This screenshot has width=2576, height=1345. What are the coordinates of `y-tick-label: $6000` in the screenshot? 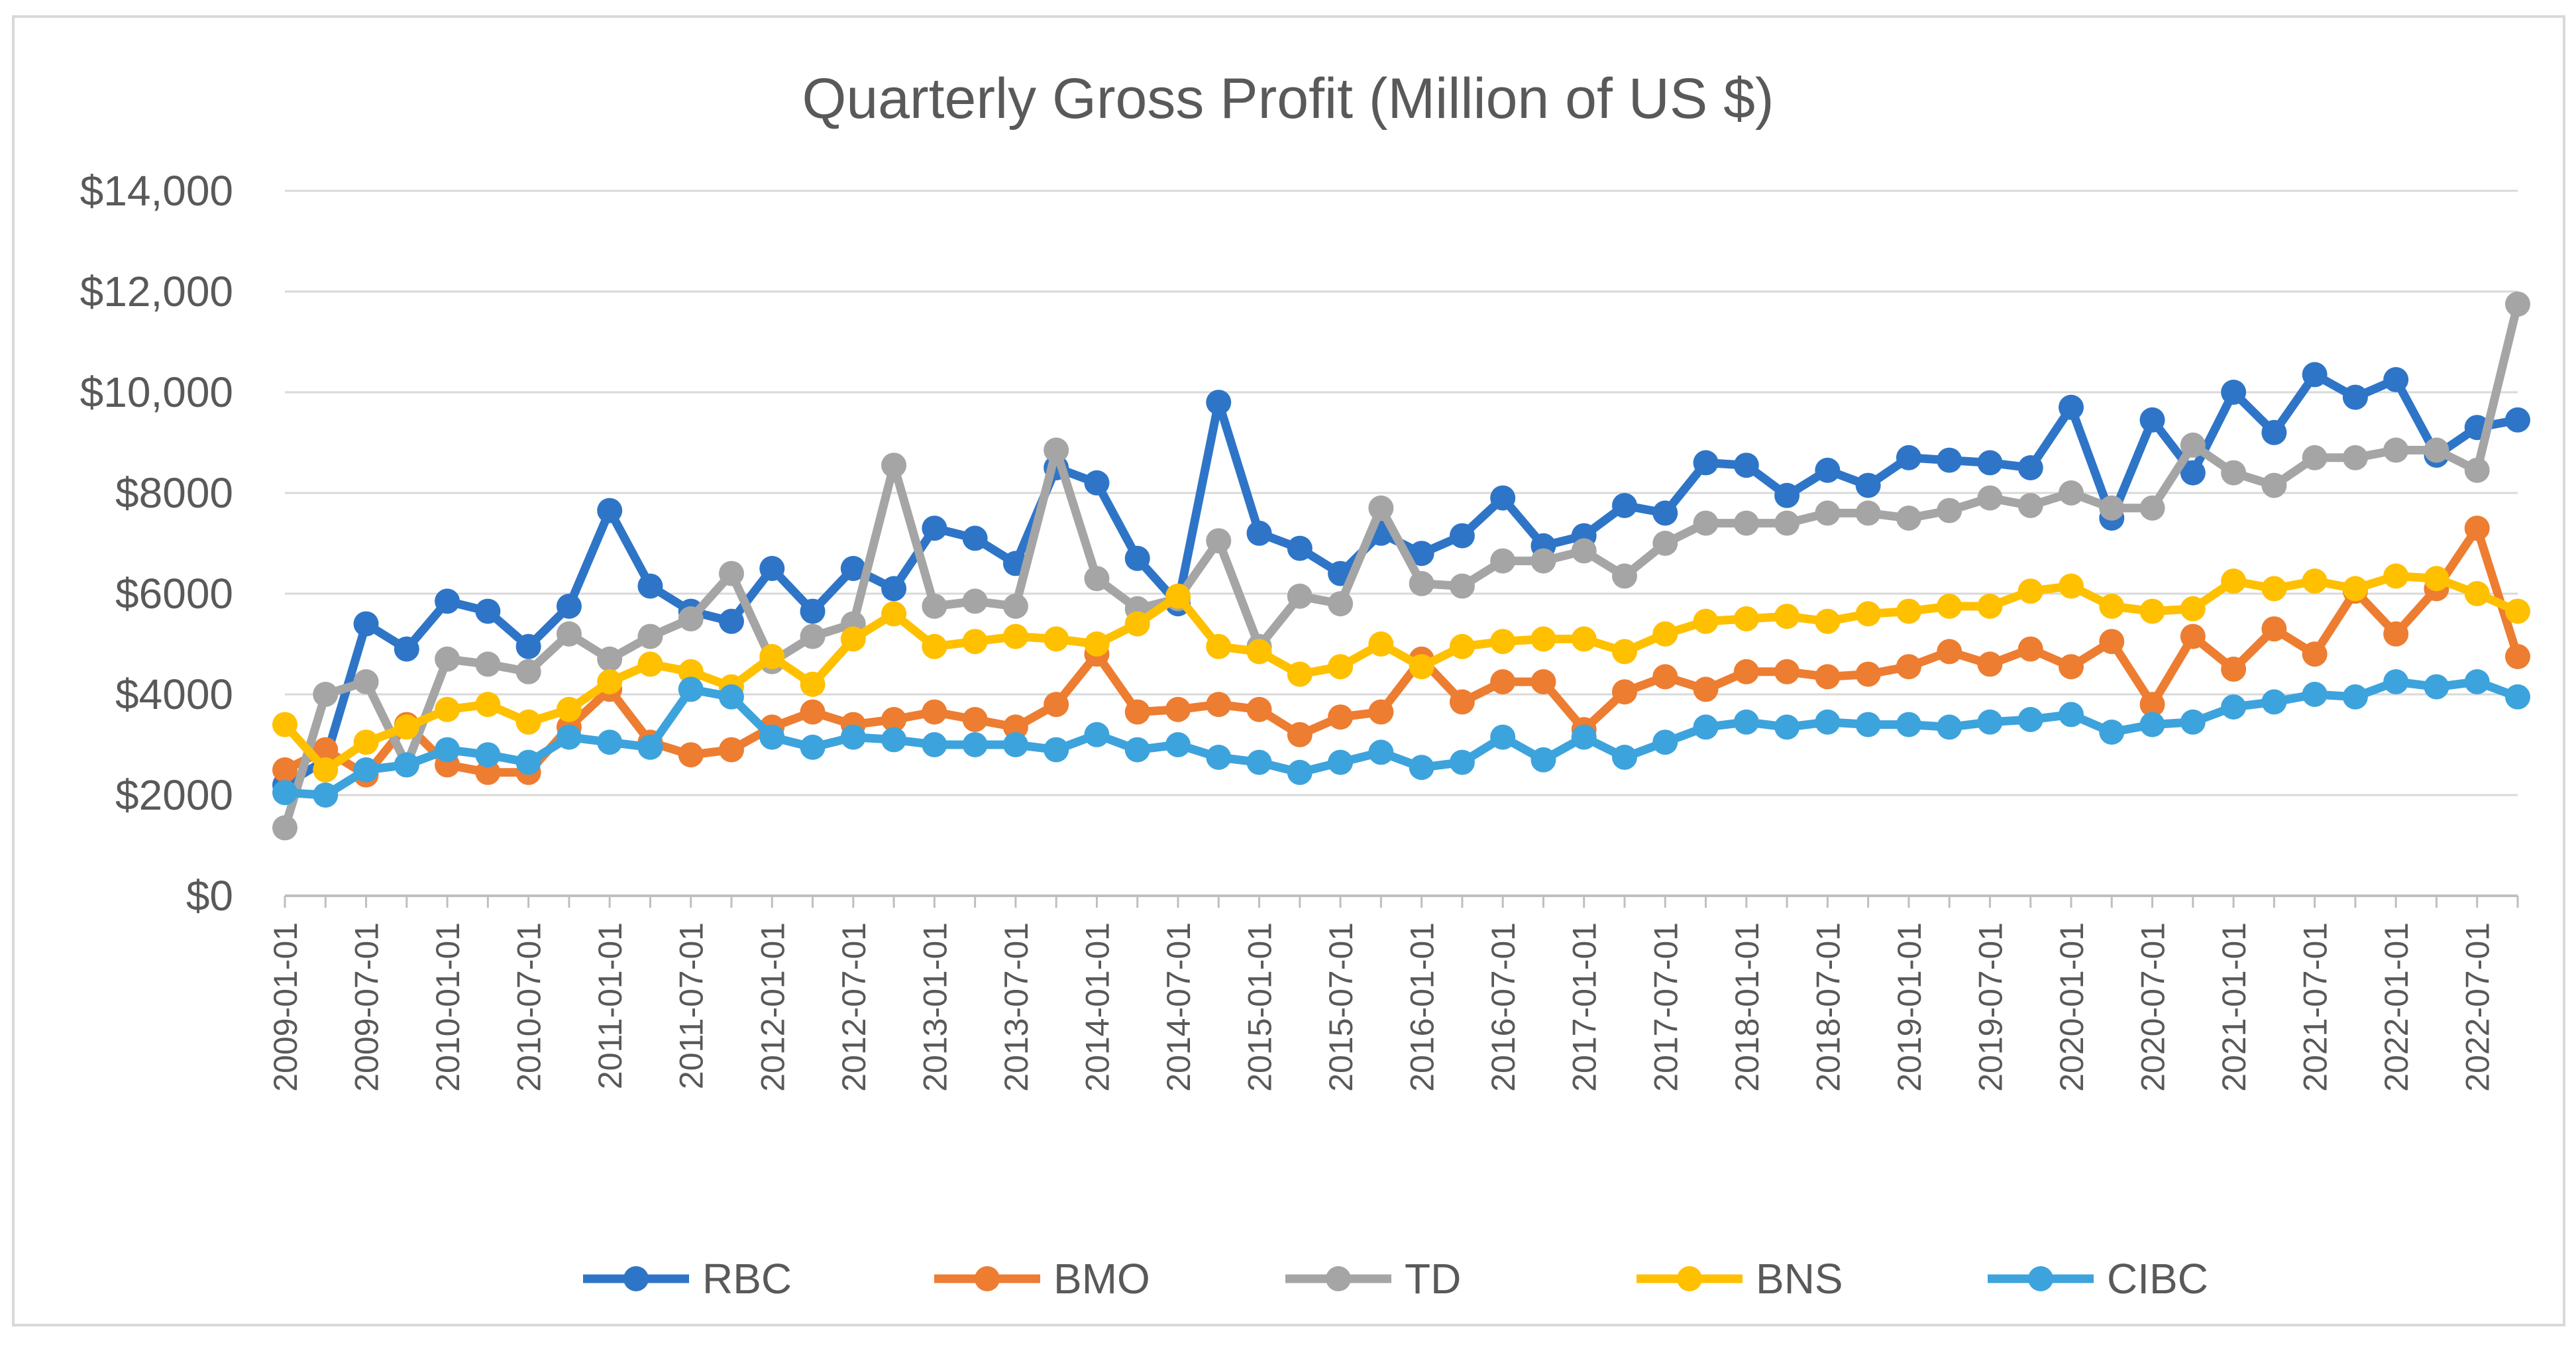 It's located at (174, 594).